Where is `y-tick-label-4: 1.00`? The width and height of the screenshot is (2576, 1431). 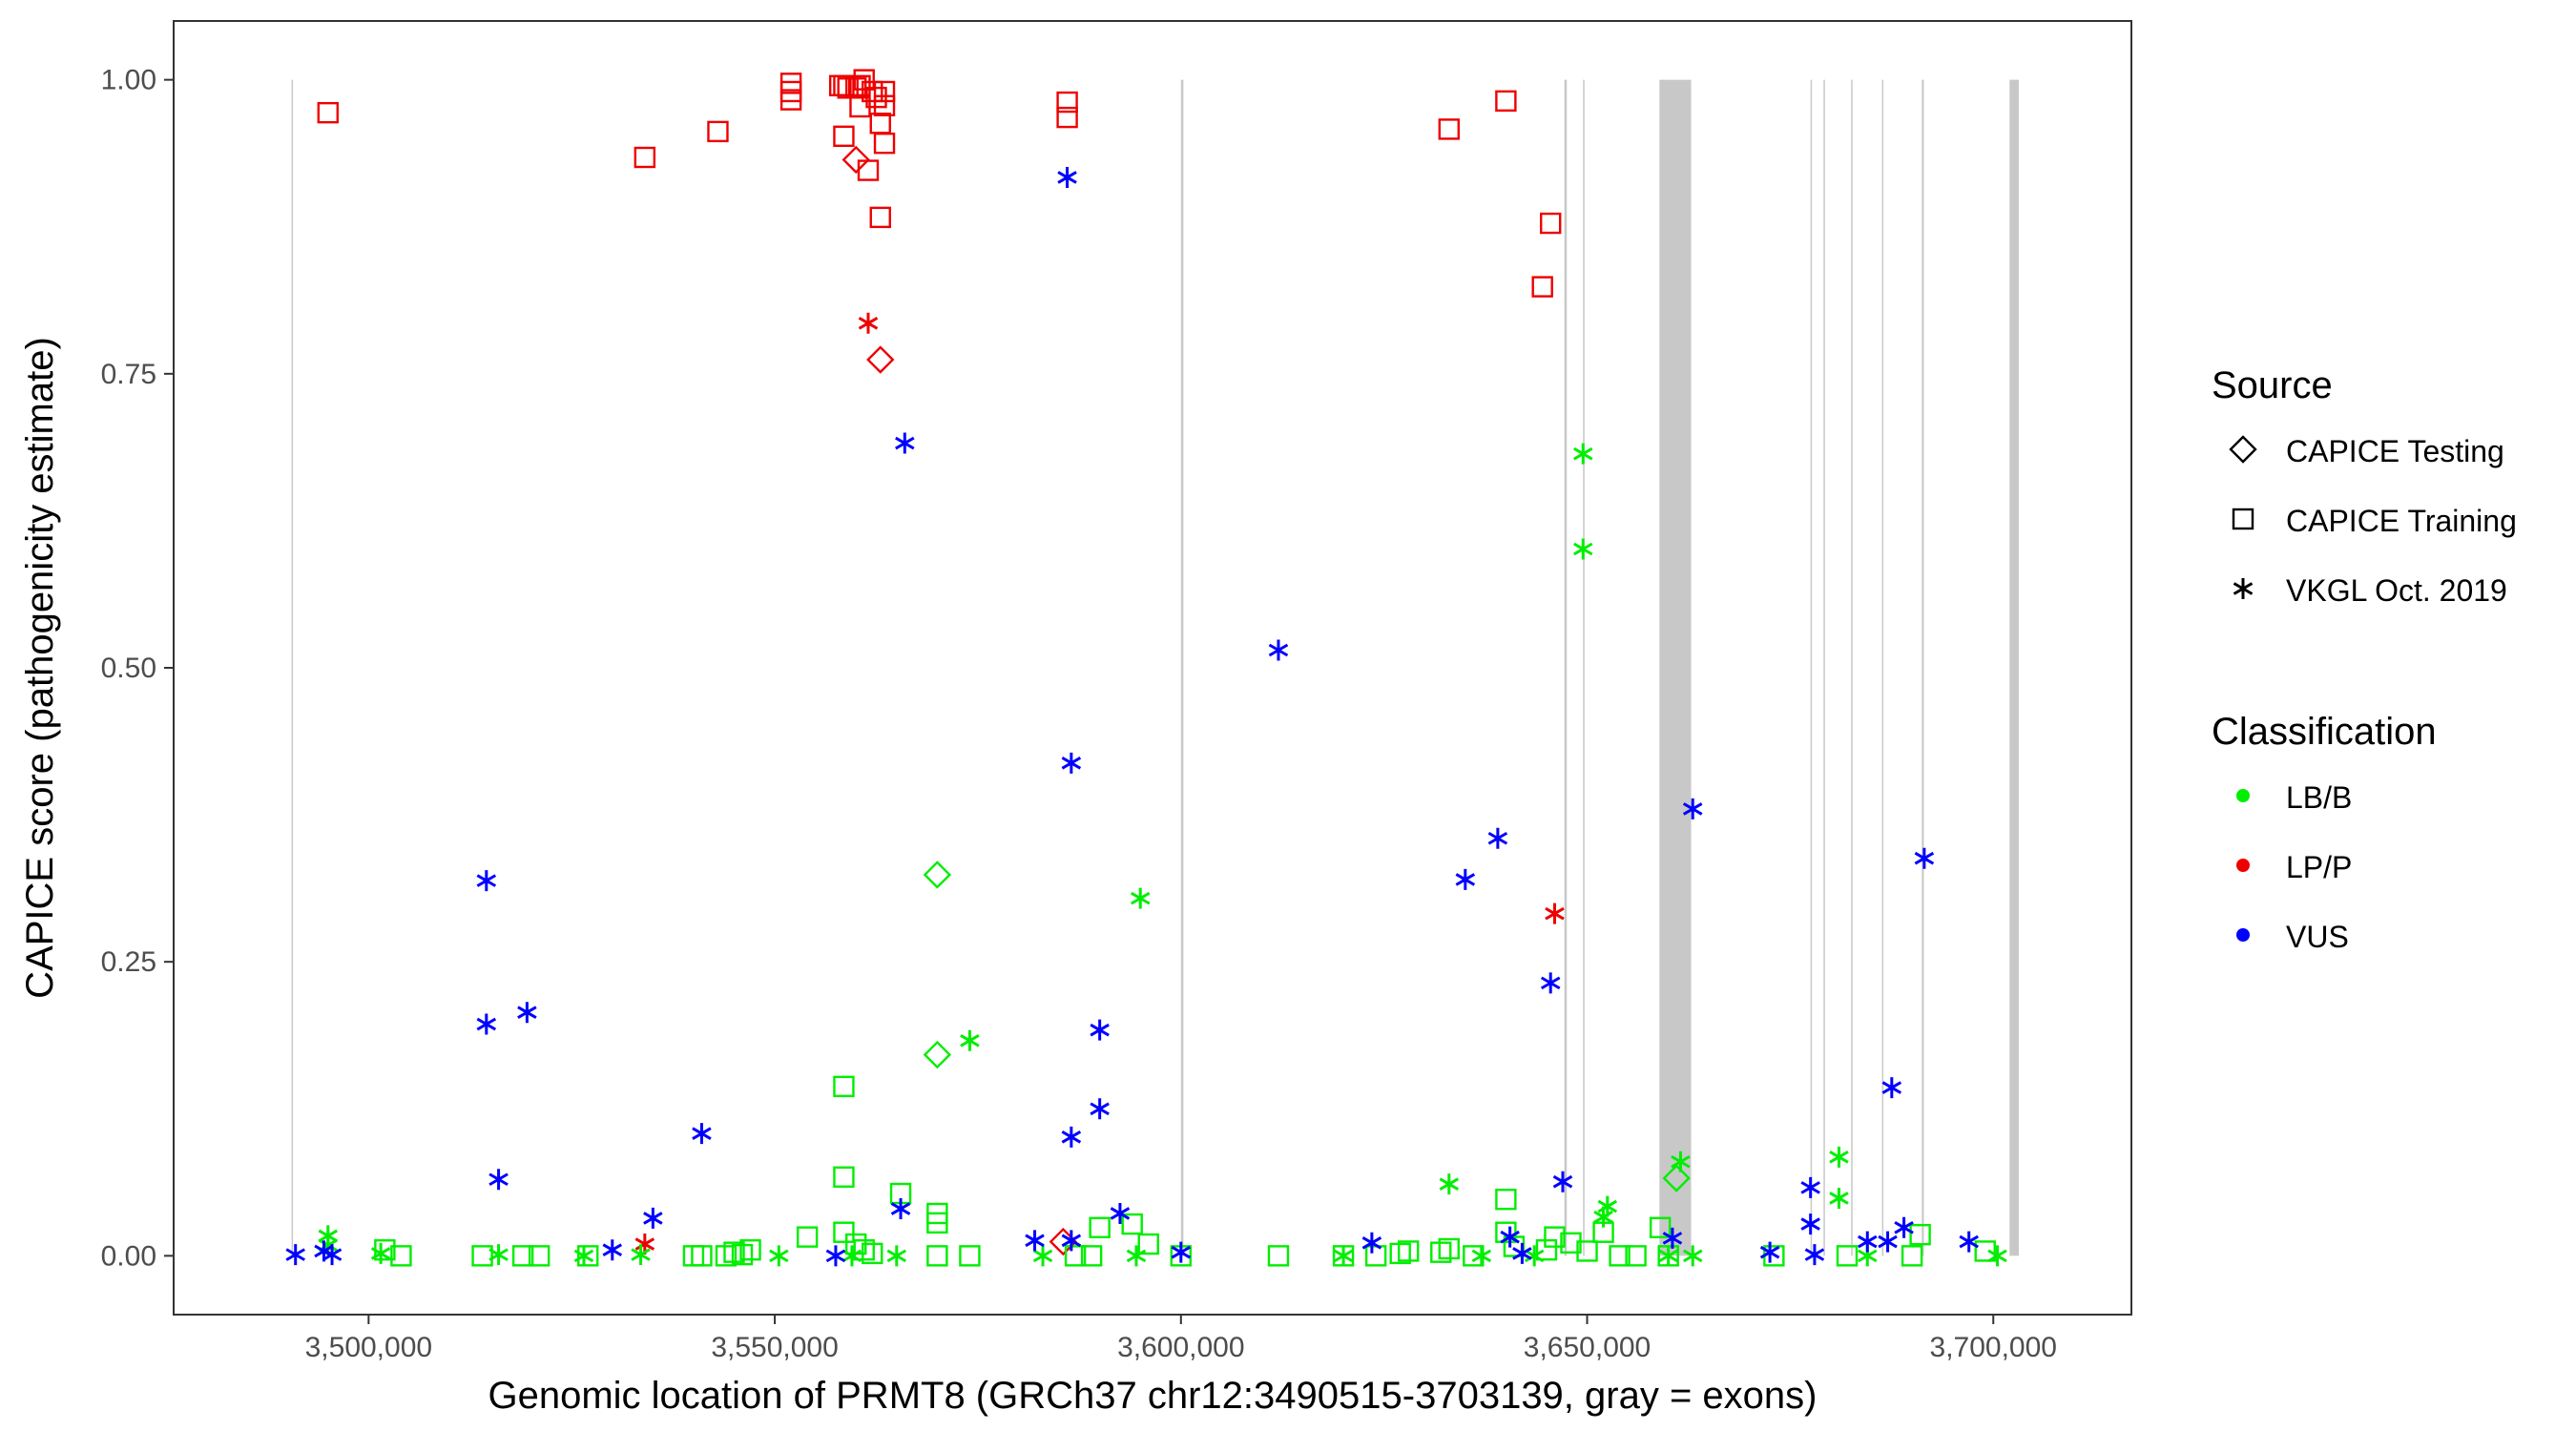 y-tick-label-4: 1.00 is located at coordinates (128, 80).